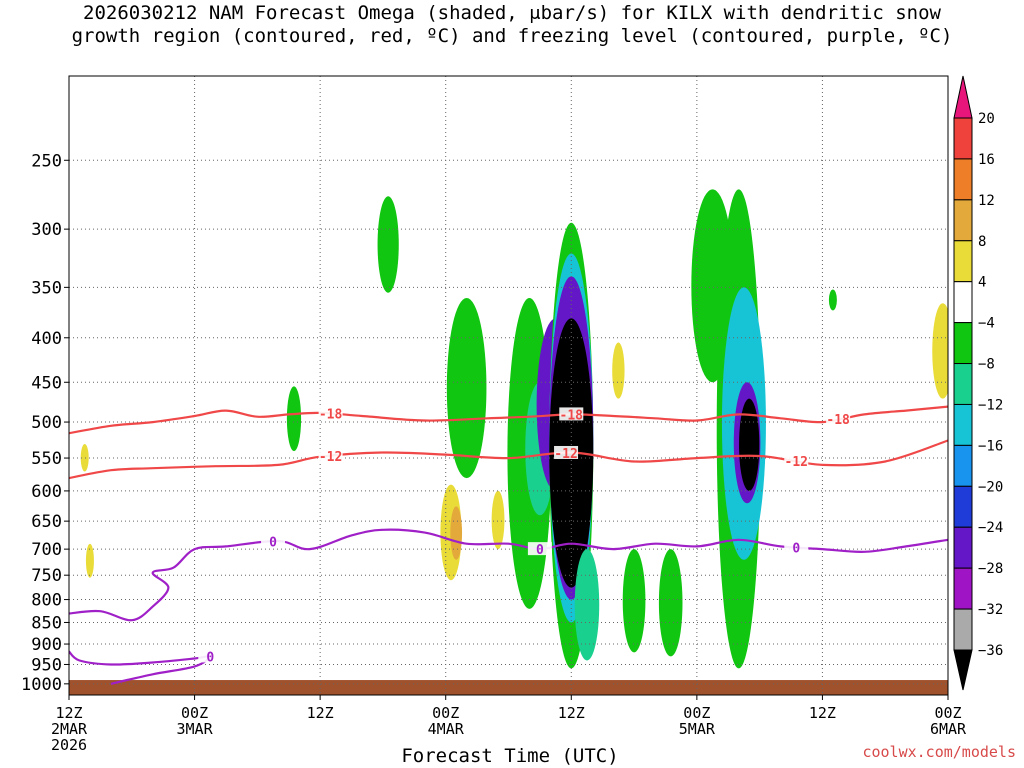  I want to click on x-tick-label-0-l1: 12Z, so click(68, 713).